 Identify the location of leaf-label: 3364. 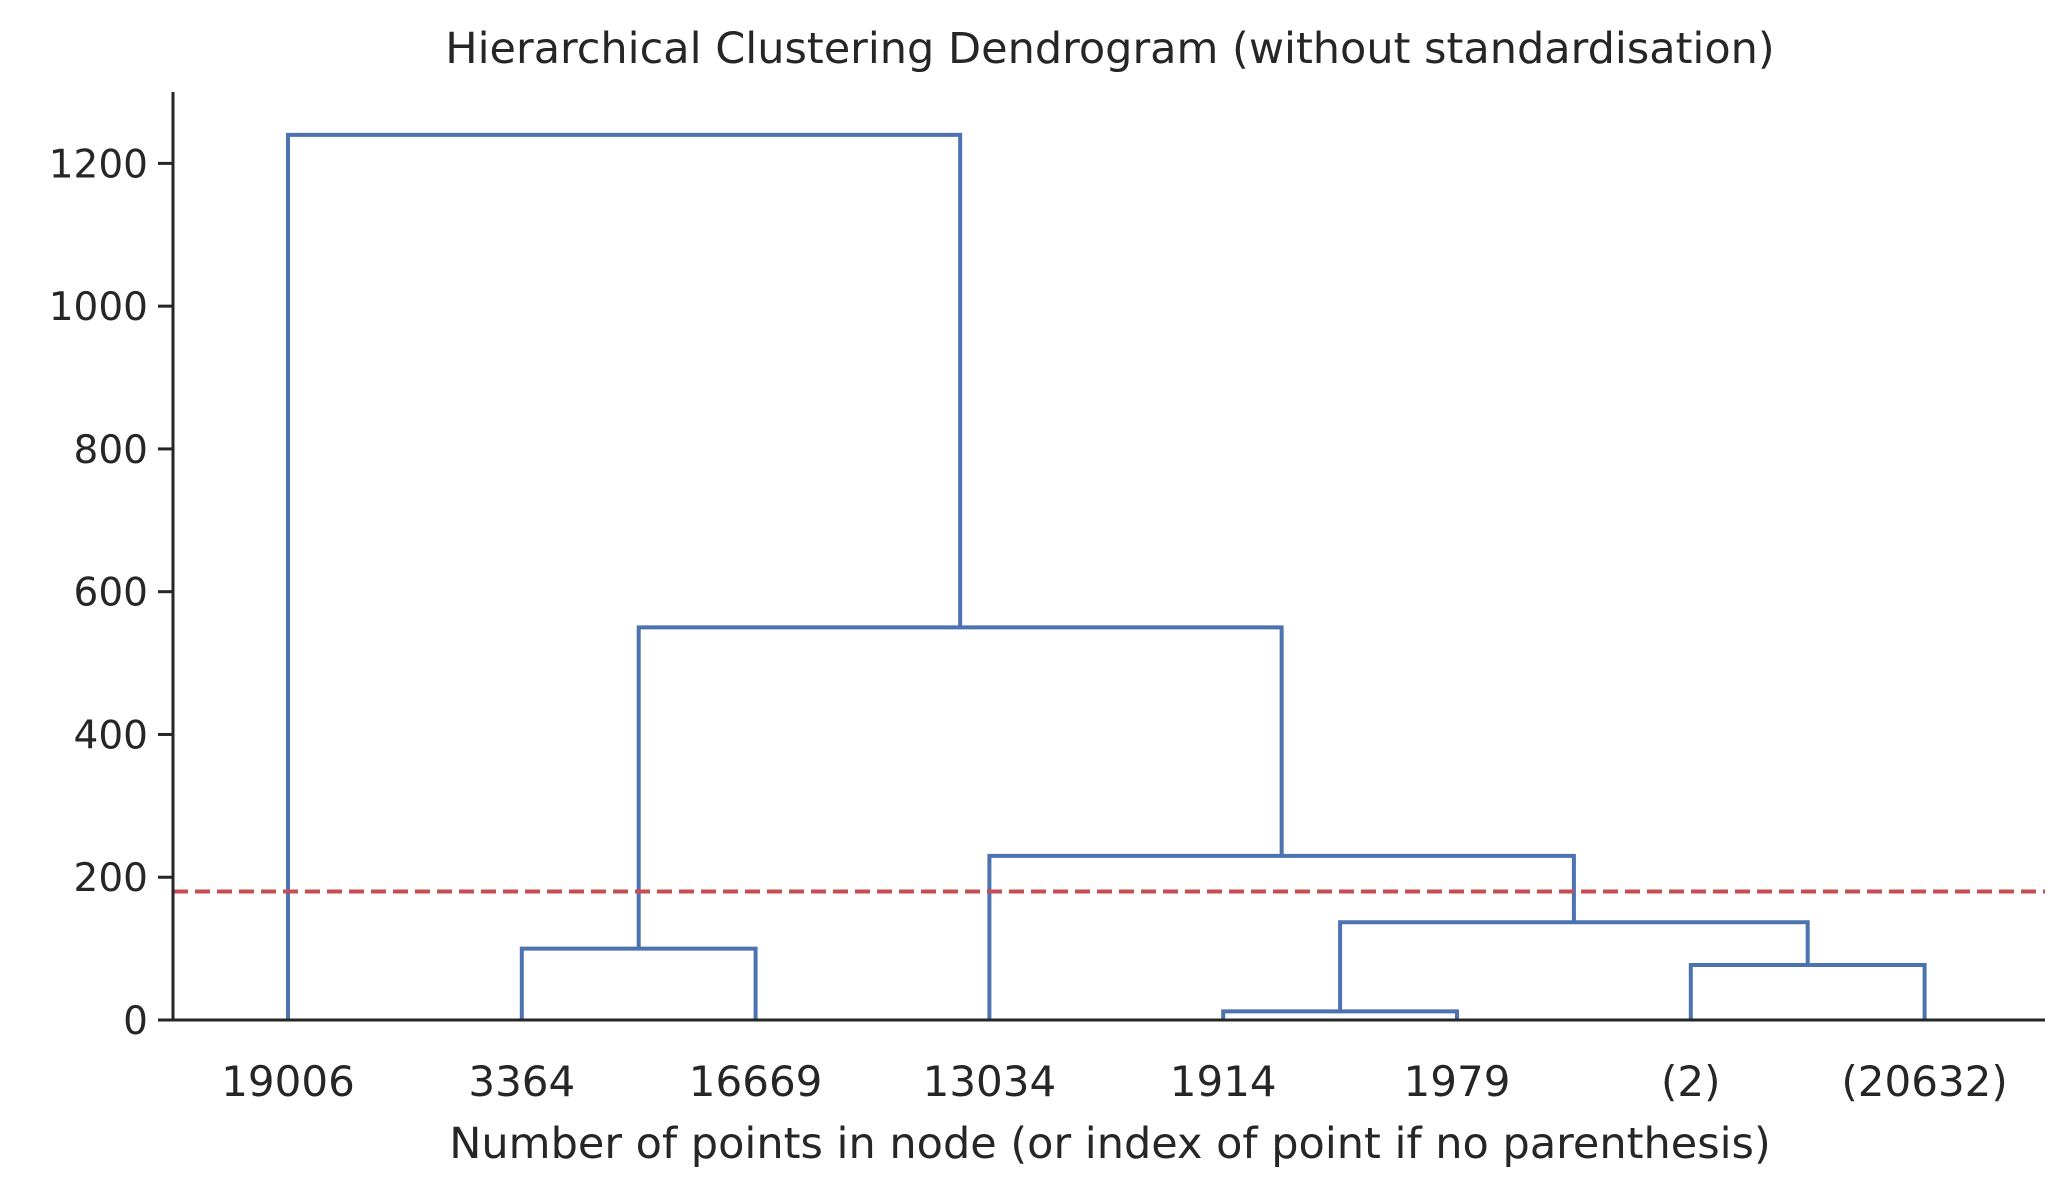
(521, 1081).